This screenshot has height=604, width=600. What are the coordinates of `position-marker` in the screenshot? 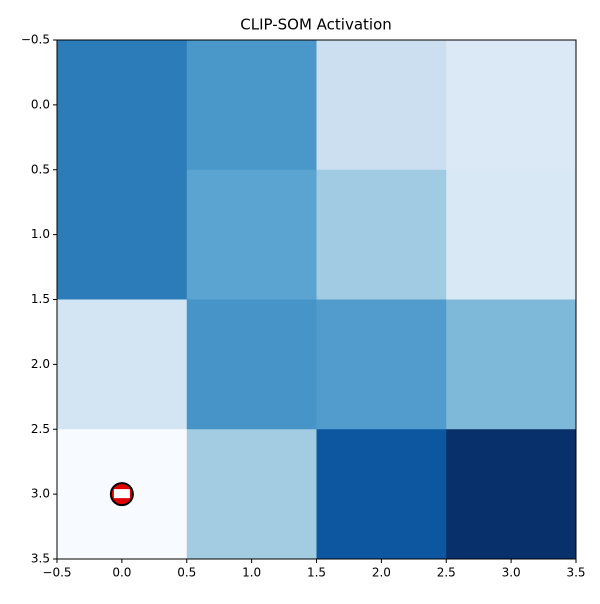 It's located at (121, 494).